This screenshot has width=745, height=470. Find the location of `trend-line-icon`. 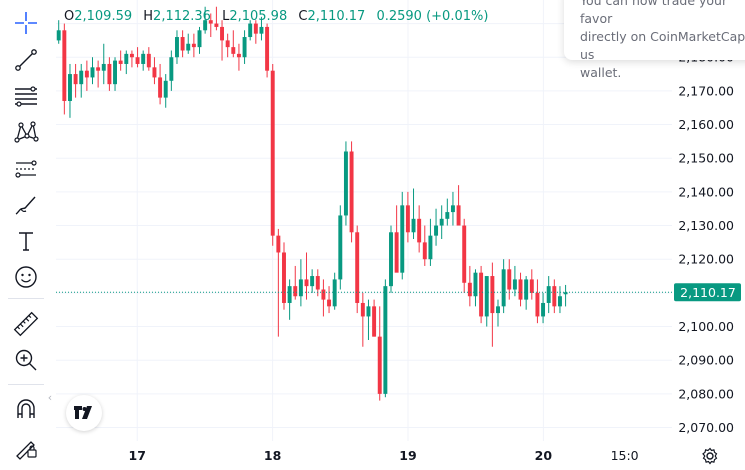

trend-line-icon is located at coordinates (26, 60).